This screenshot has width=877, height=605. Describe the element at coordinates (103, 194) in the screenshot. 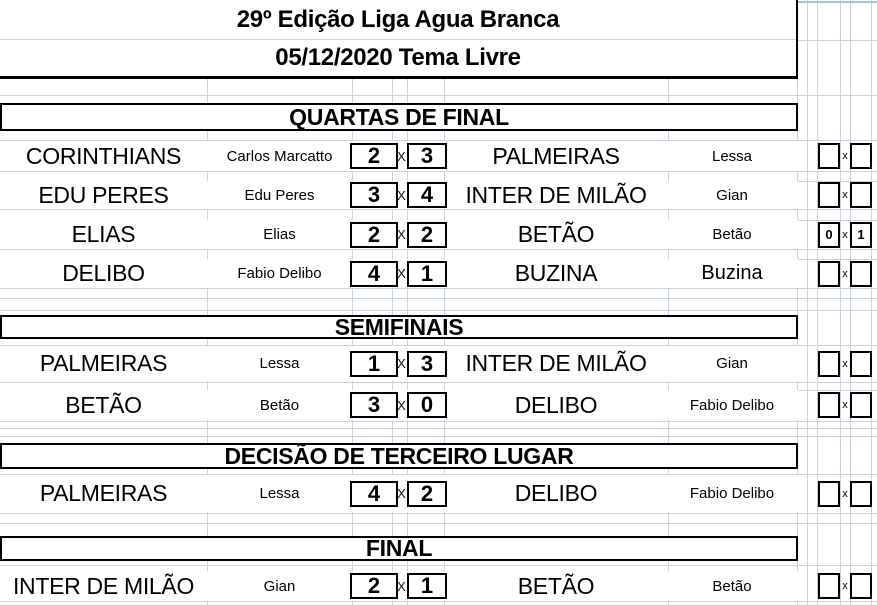

I see `team1-cell: EDU PERES` at that location.